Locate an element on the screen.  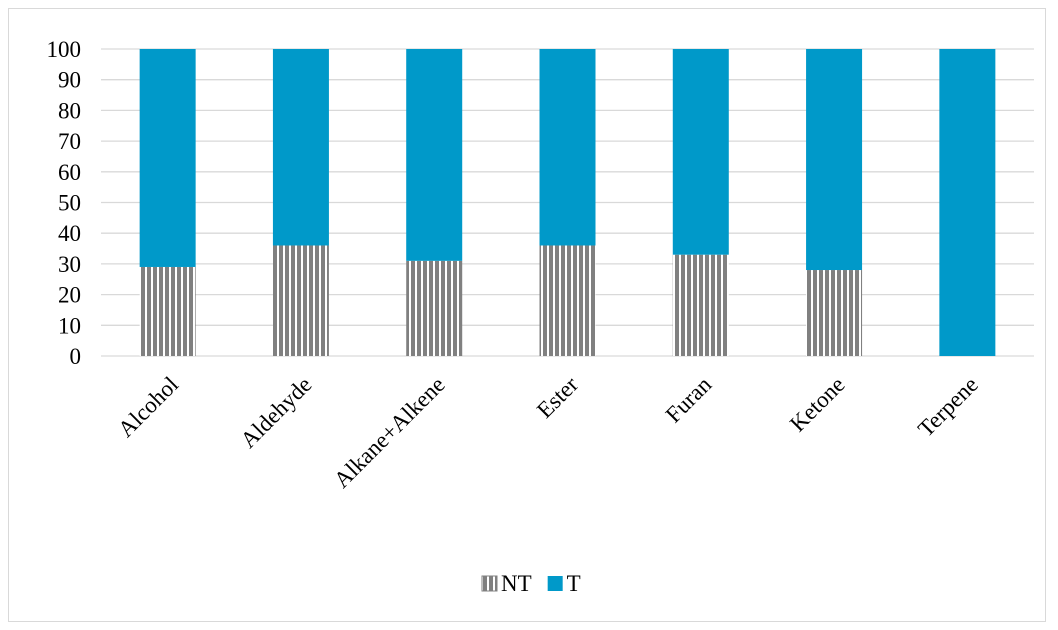
x-category-label: Alkane+Alkene is located at coordinates (389, 432).